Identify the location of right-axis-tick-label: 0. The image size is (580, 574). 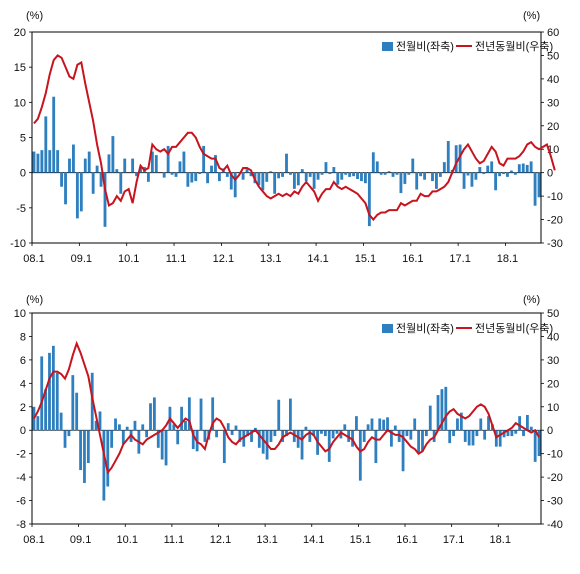
(550, 174).